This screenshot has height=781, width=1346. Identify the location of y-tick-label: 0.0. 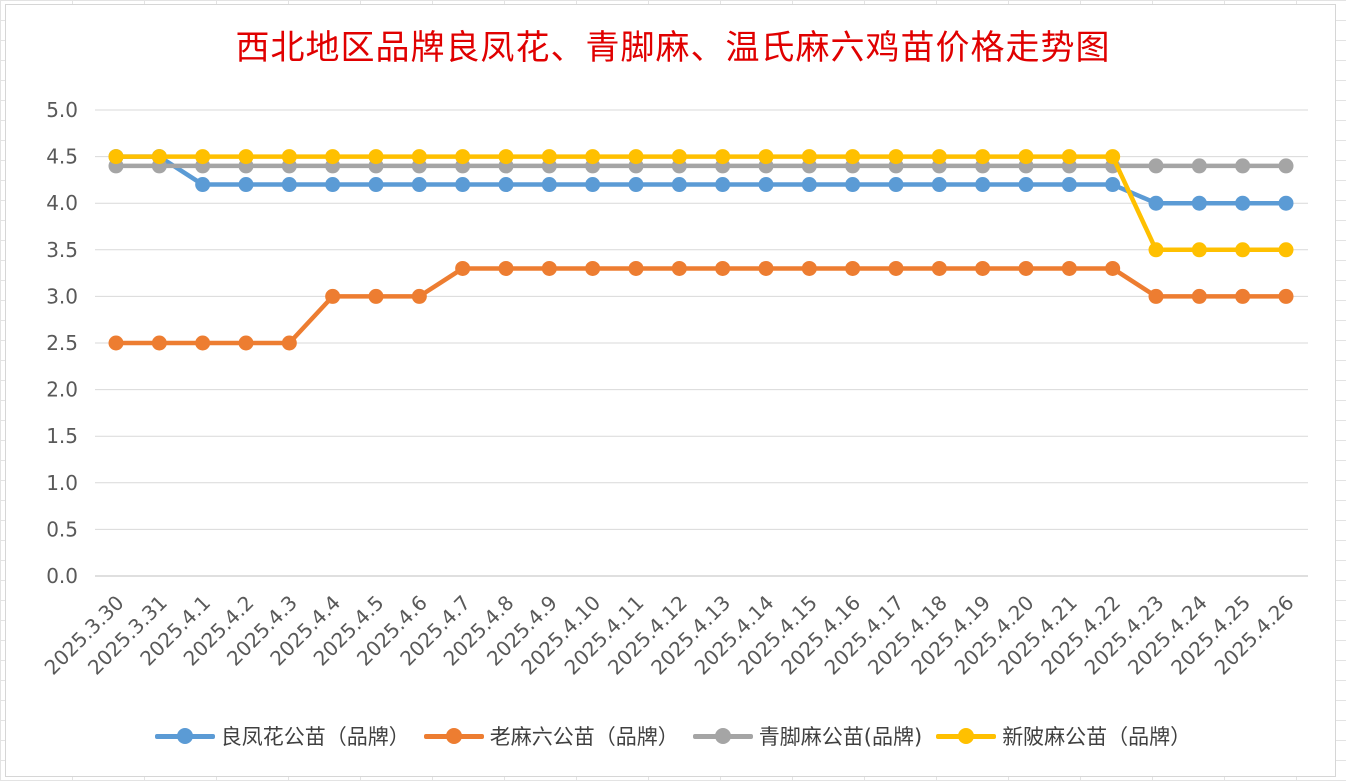
(62, 576).